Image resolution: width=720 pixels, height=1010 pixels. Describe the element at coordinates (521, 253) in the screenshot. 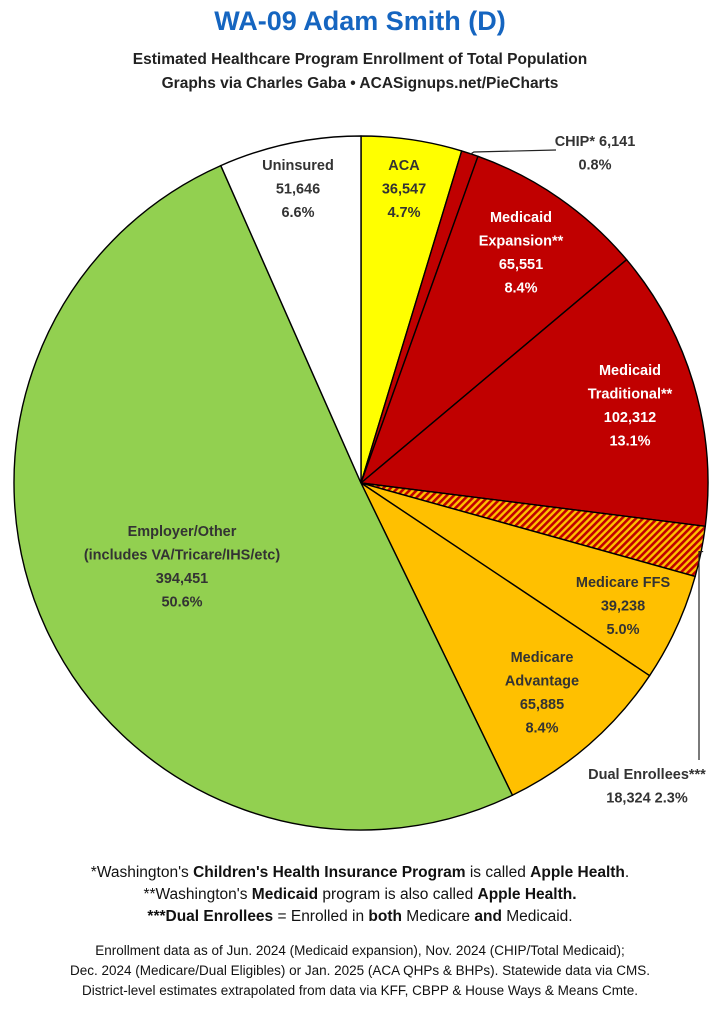

I see `slice-label-medicaid-expansion: Medicaid Expansion** 65,551 8.4%` at that location.